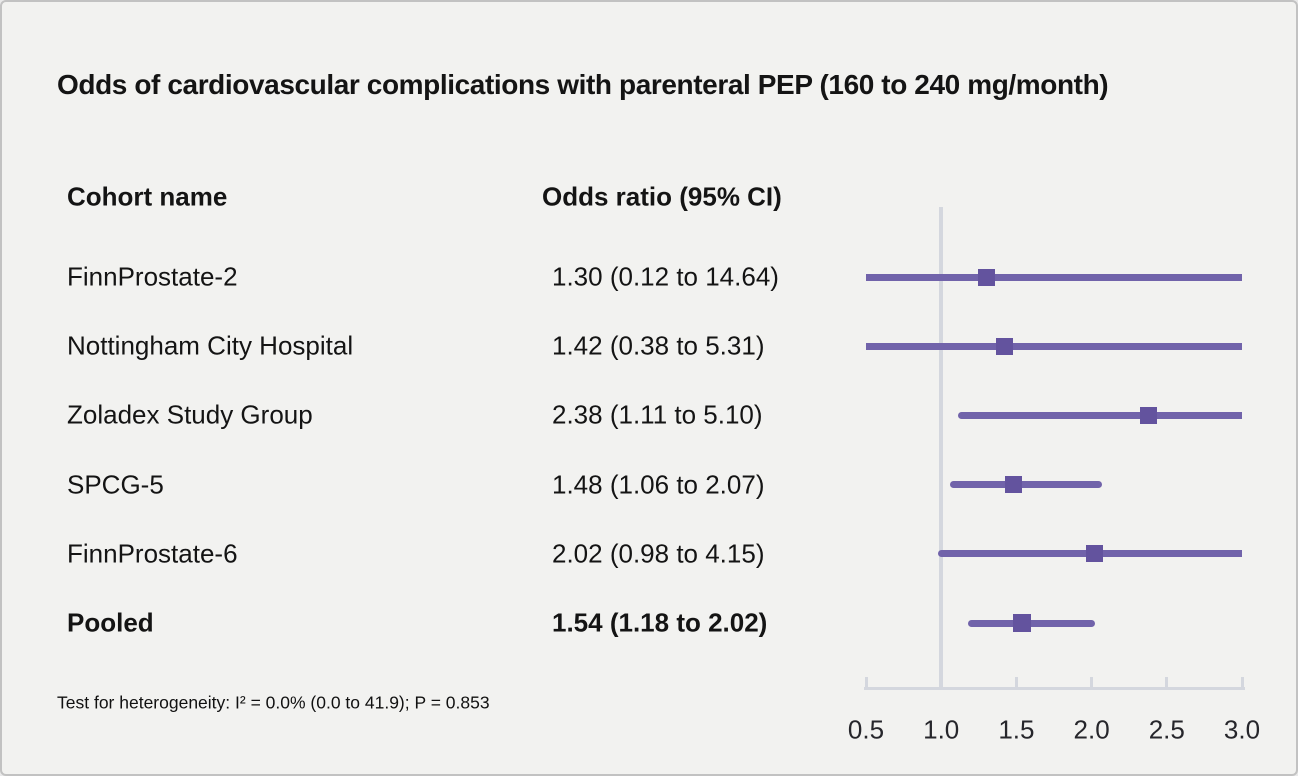  What do you see at coordinates (1016, 729) in the screenshot?
I see `axis-tick-label: 1.5` at bounding box center [1016, 729].